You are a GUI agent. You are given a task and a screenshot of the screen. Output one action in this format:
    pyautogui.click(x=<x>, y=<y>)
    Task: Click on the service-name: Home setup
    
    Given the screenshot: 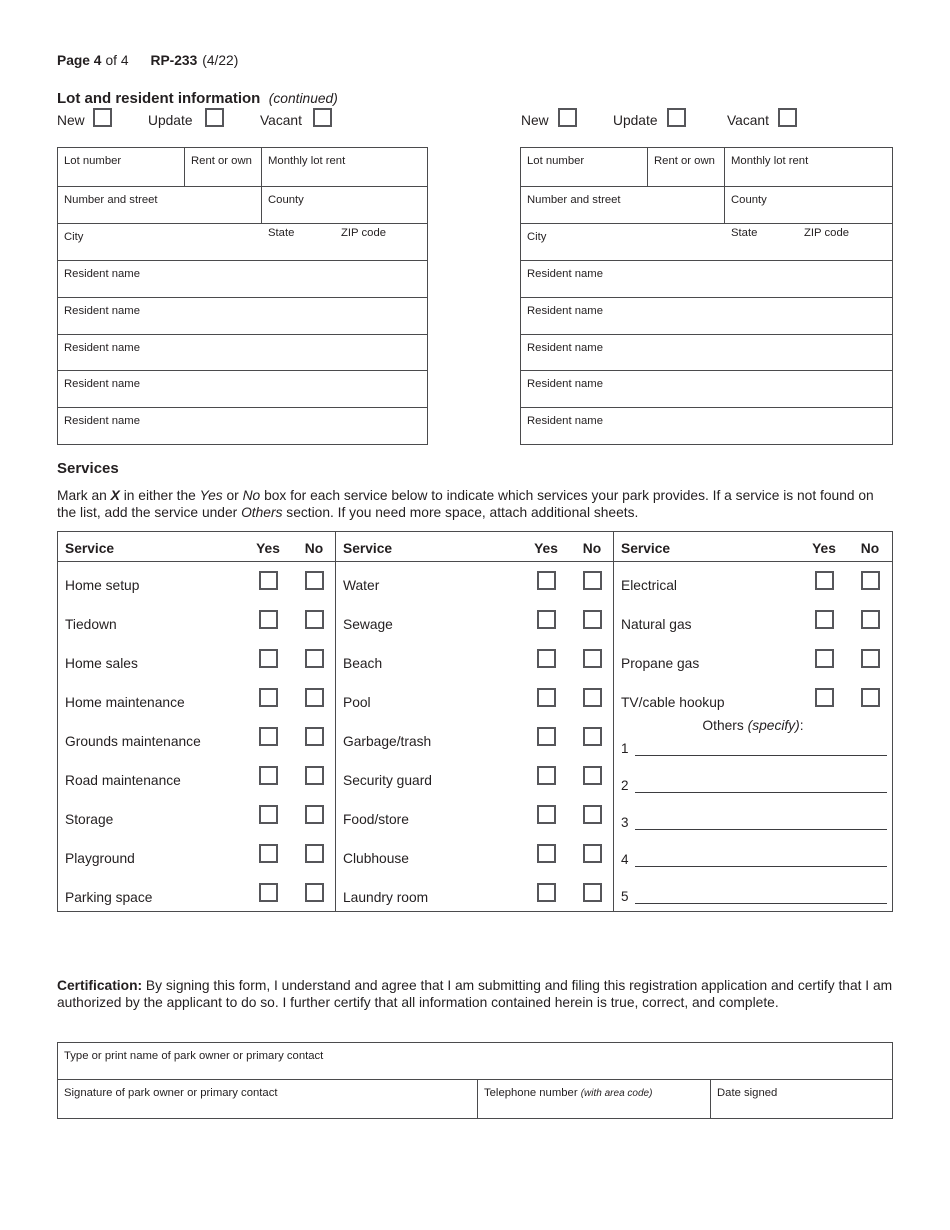 What is the action you would take?
    pyautogui.click(x=102, y=585)
    